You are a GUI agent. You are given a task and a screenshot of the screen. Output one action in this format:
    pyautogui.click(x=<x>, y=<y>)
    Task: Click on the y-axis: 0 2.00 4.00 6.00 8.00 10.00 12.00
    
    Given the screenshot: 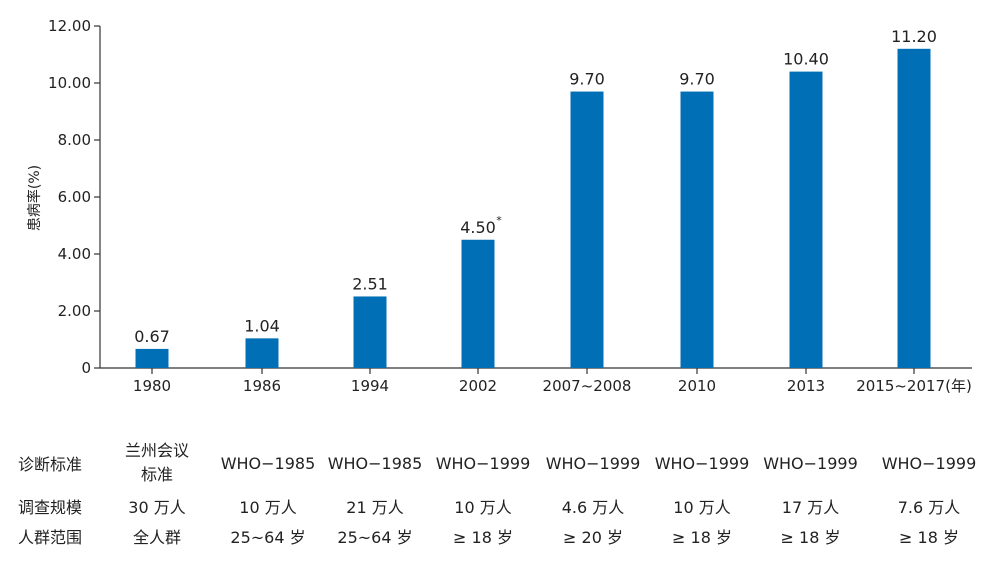 What is the action you would take?
    pyautogui.click(x=74, y=197)
    